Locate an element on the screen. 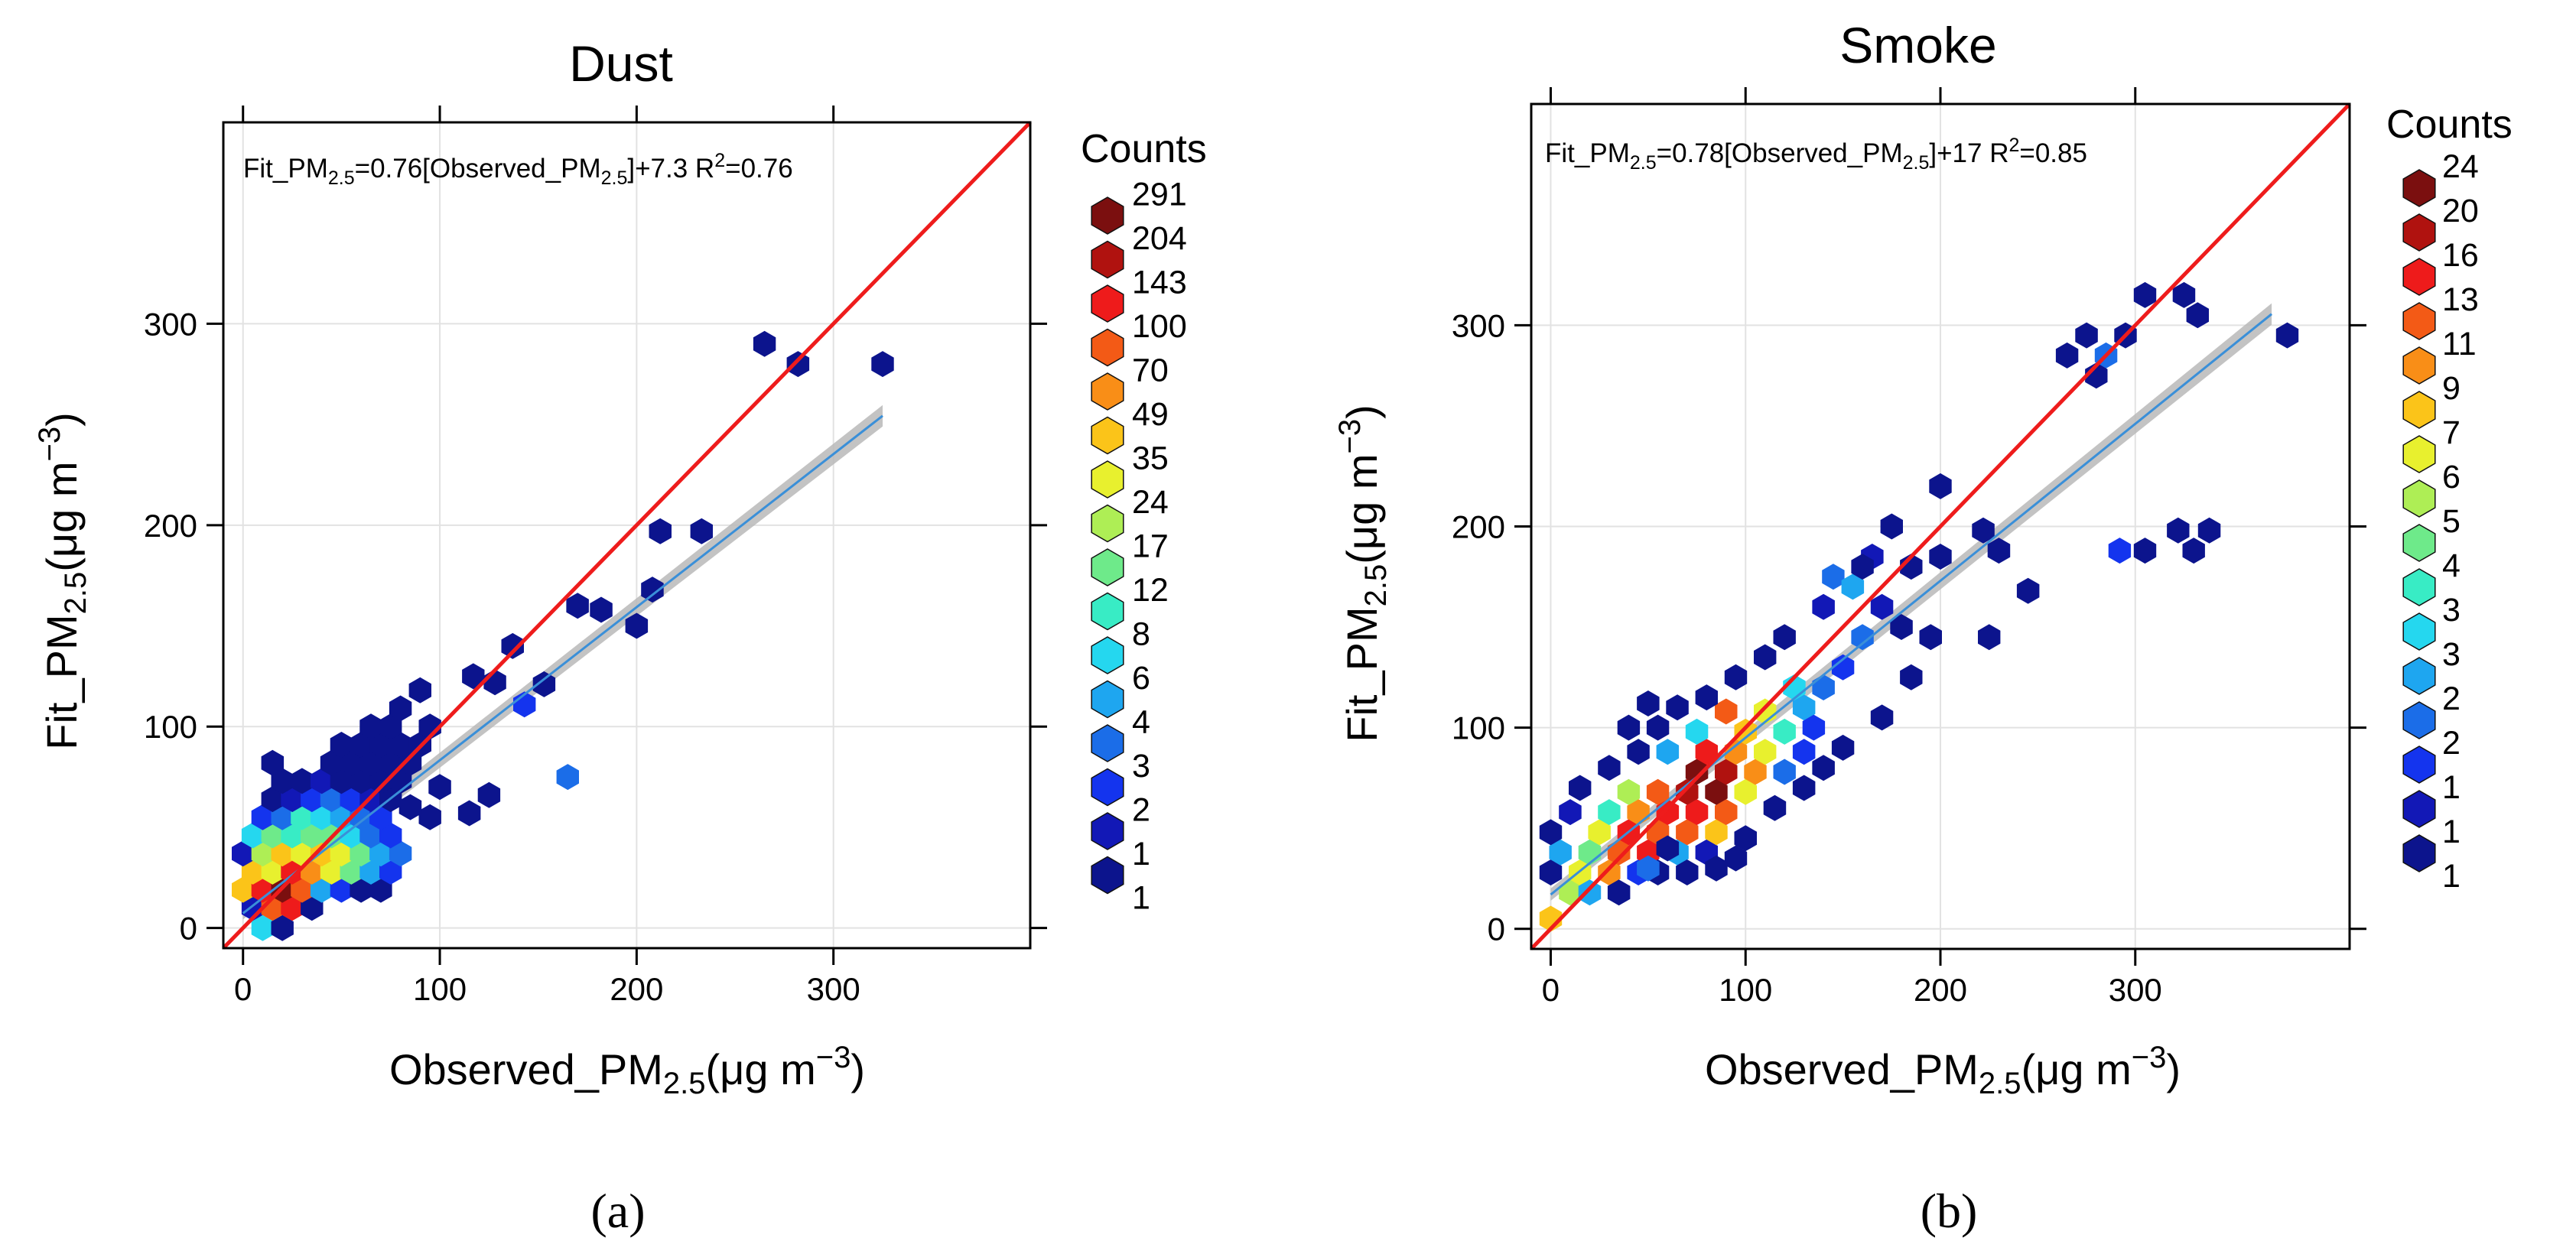 This screenshot has width=2576, height=1254. legend-label: 7 is located at coordinates (2451, 432).